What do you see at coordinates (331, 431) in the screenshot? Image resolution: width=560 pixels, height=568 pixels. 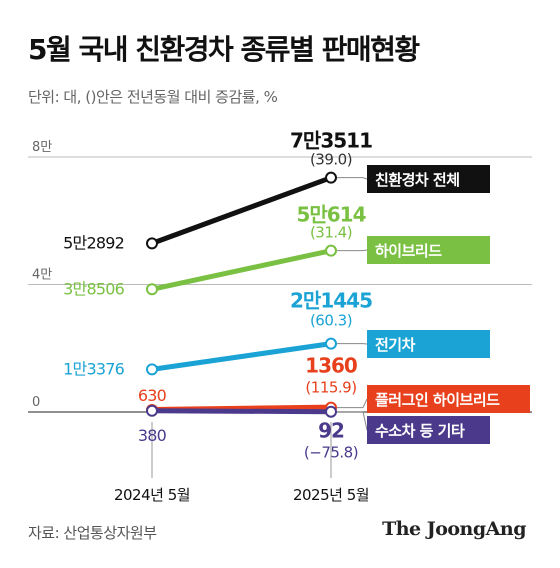 I see `data-label: 92` at bounding box center [331, 431].